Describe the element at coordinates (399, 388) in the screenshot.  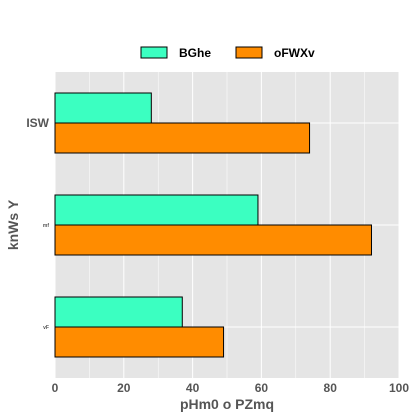
I see `x-tick-label: 100` at that location.